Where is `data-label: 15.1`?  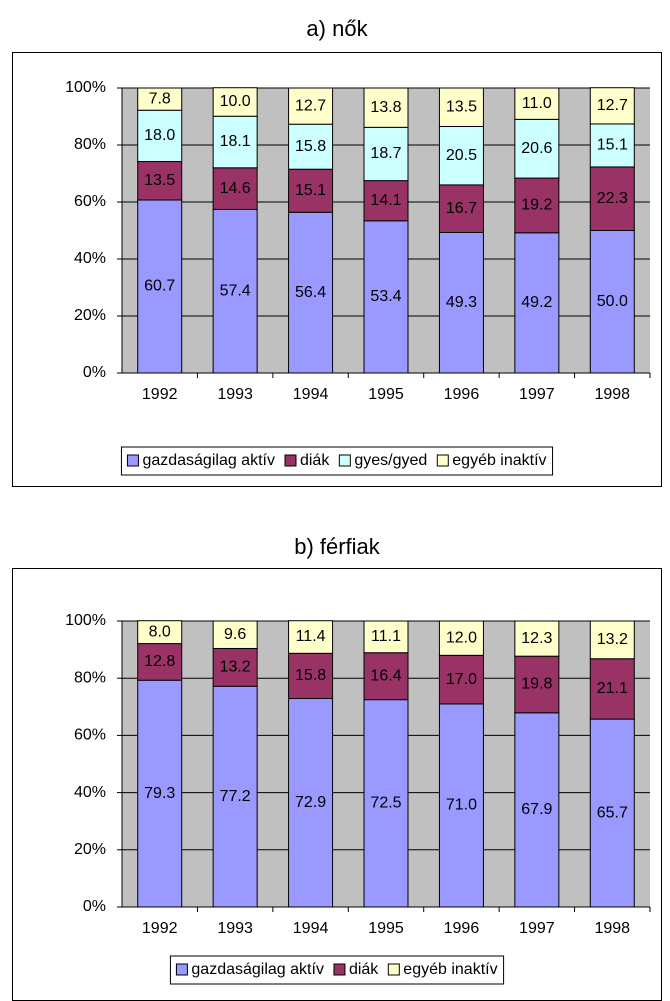
data-label: 15.1 is located at coordinates (612, 145).